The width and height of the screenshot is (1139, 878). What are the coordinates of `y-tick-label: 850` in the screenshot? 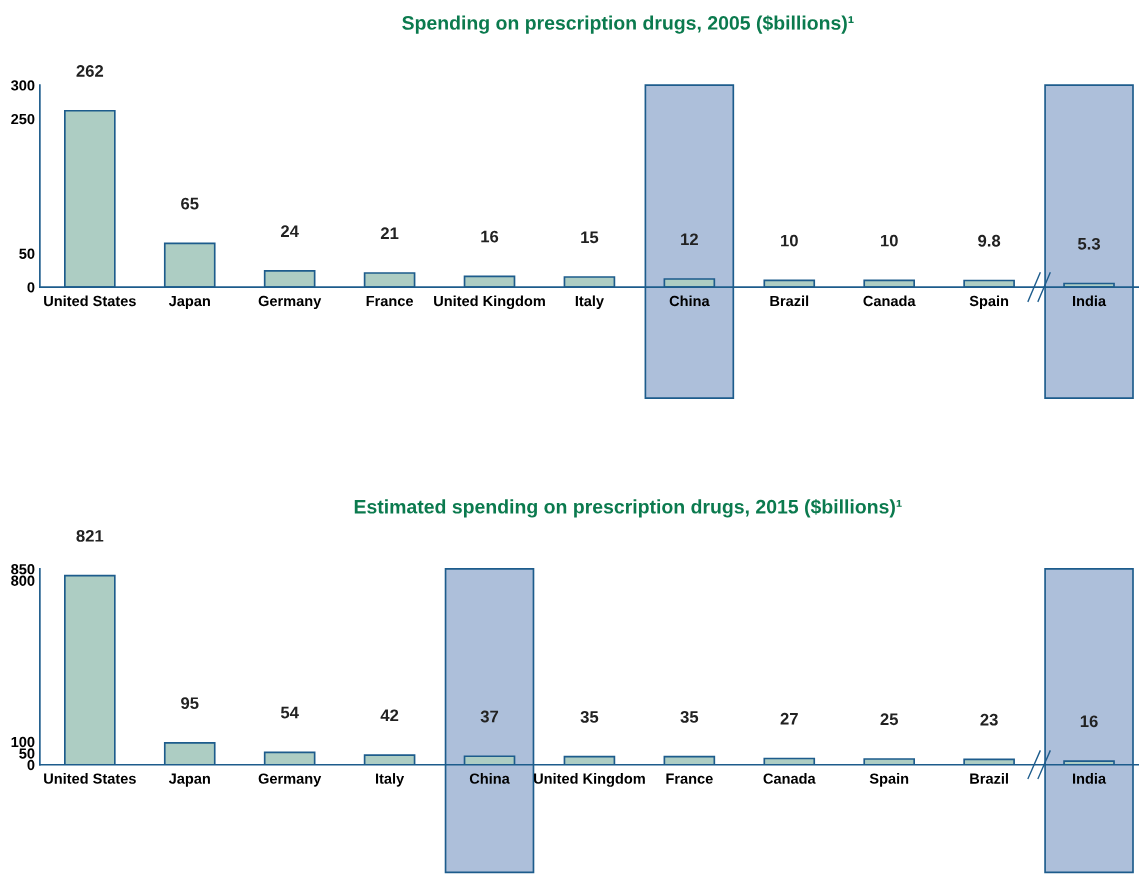 It's located at (23, 569).